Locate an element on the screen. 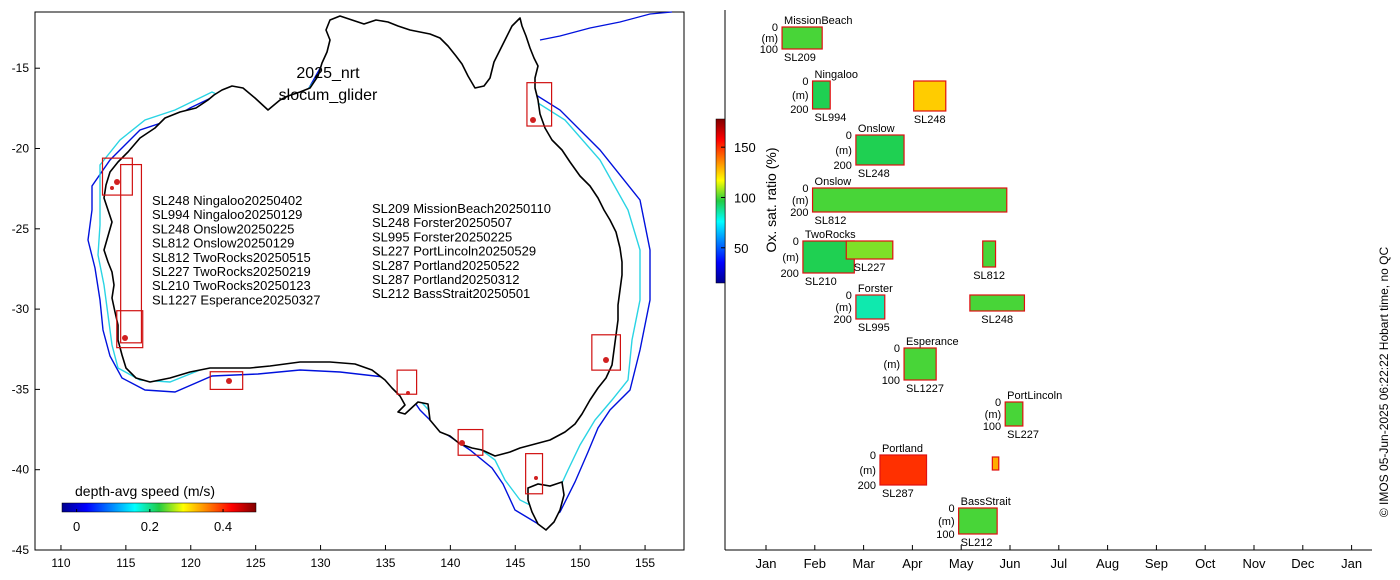 This screenshot has height=580, width=1400. speed-colorbar-tick-label: 0 is located at coordinates (76, 526).